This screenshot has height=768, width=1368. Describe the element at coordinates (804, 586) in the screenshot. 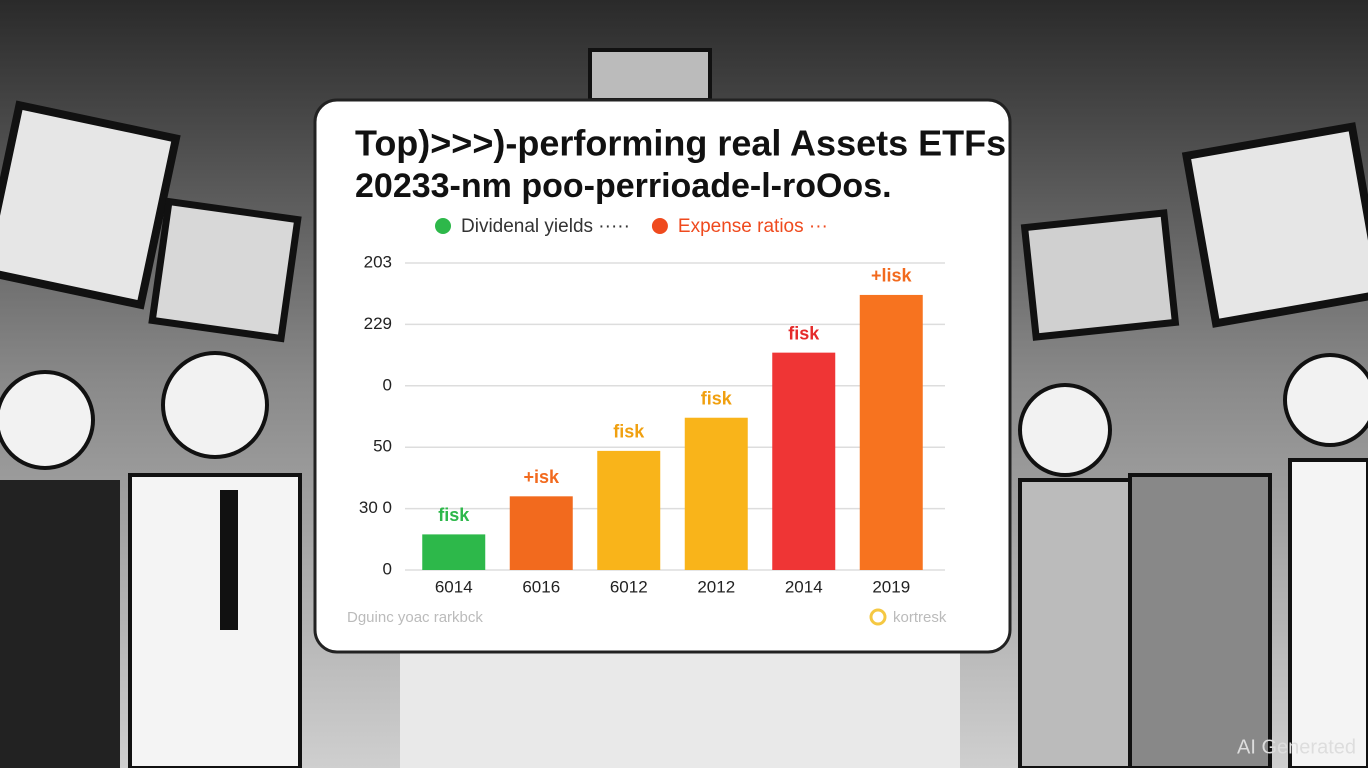

I see `x-tick-label: 2014` at that location.